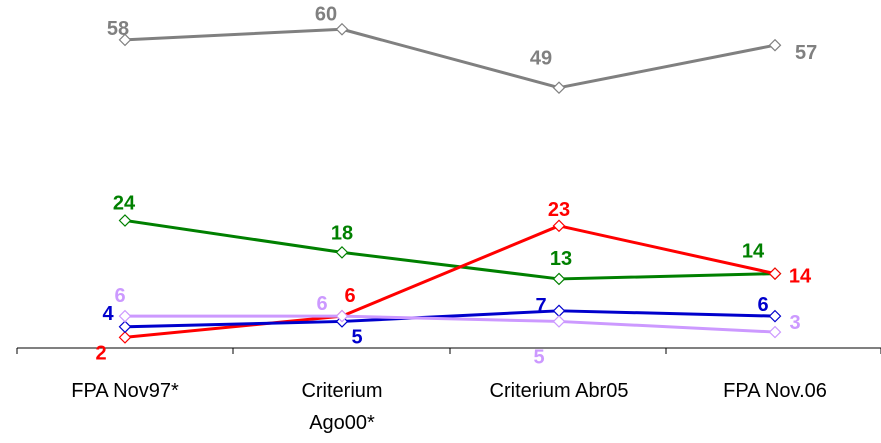 The height and width of the screenshot is (443, 881). I want to click on data-label: 3, so click(794, 323).